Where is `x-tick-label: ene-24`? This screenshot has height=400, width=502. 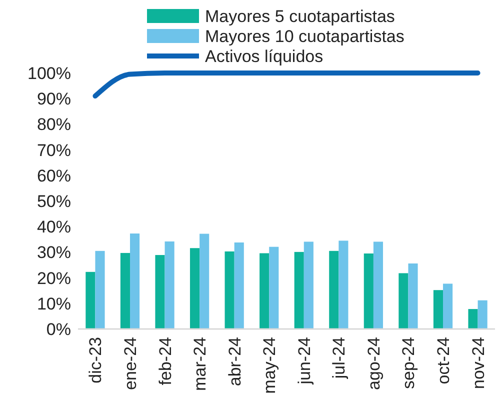
x-tick-label: ene-24 is located at coordinates (130, 363).